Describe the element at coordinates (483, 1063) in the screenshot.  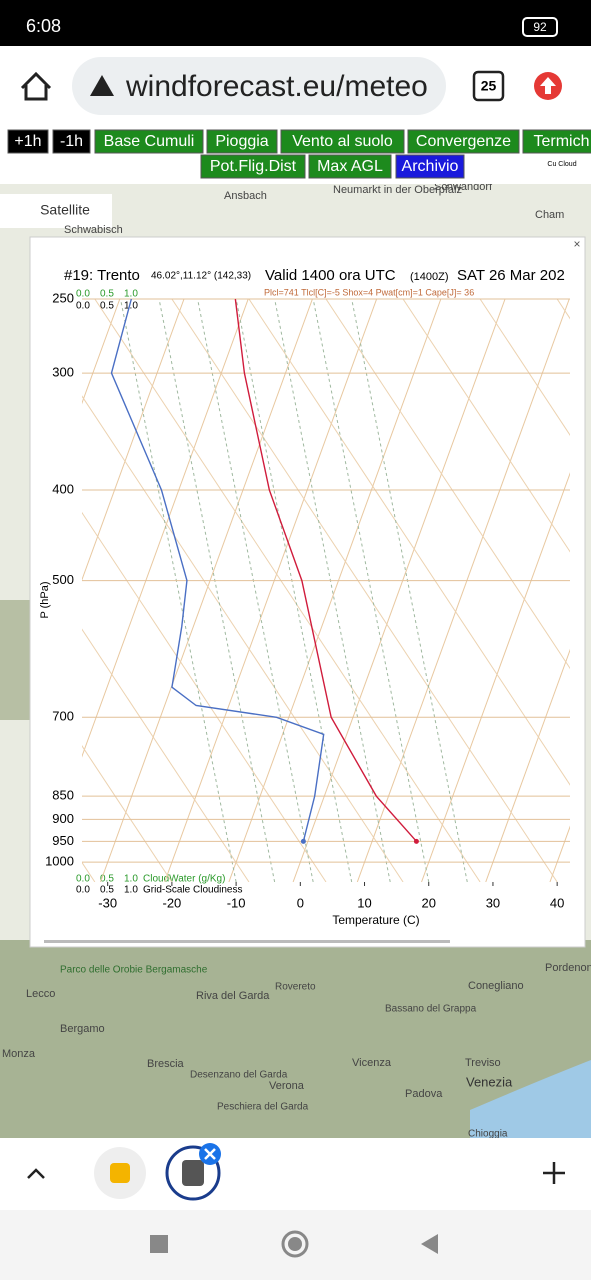
I see `map-label: Treviso` at that location.